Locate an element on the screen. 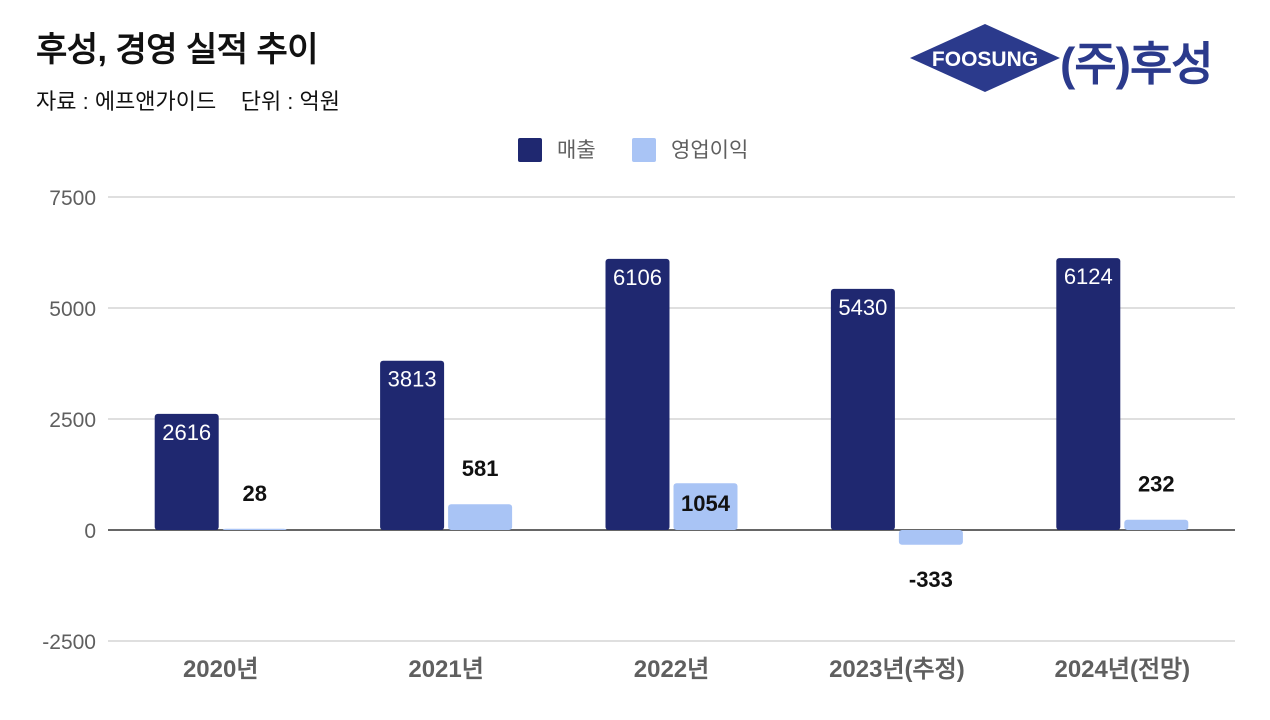  data-label-sales: 5430 is located at coordinates (862, 307).